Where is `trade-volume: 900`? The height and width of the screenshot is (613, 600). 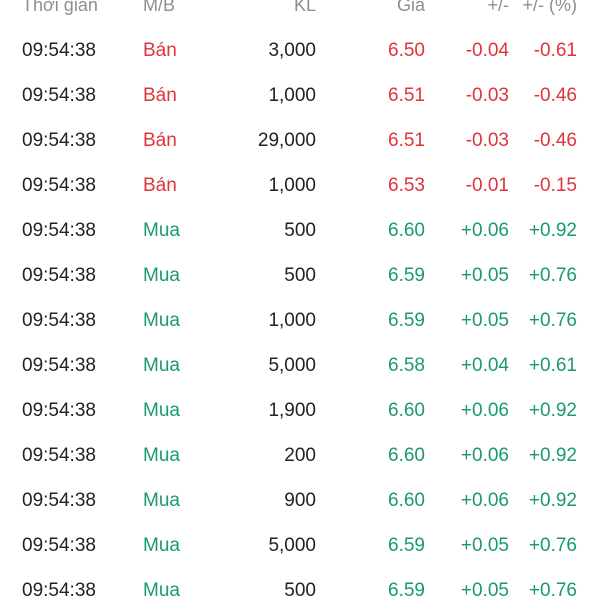 trade-volume: 900 is located at coordinates (300, 500).